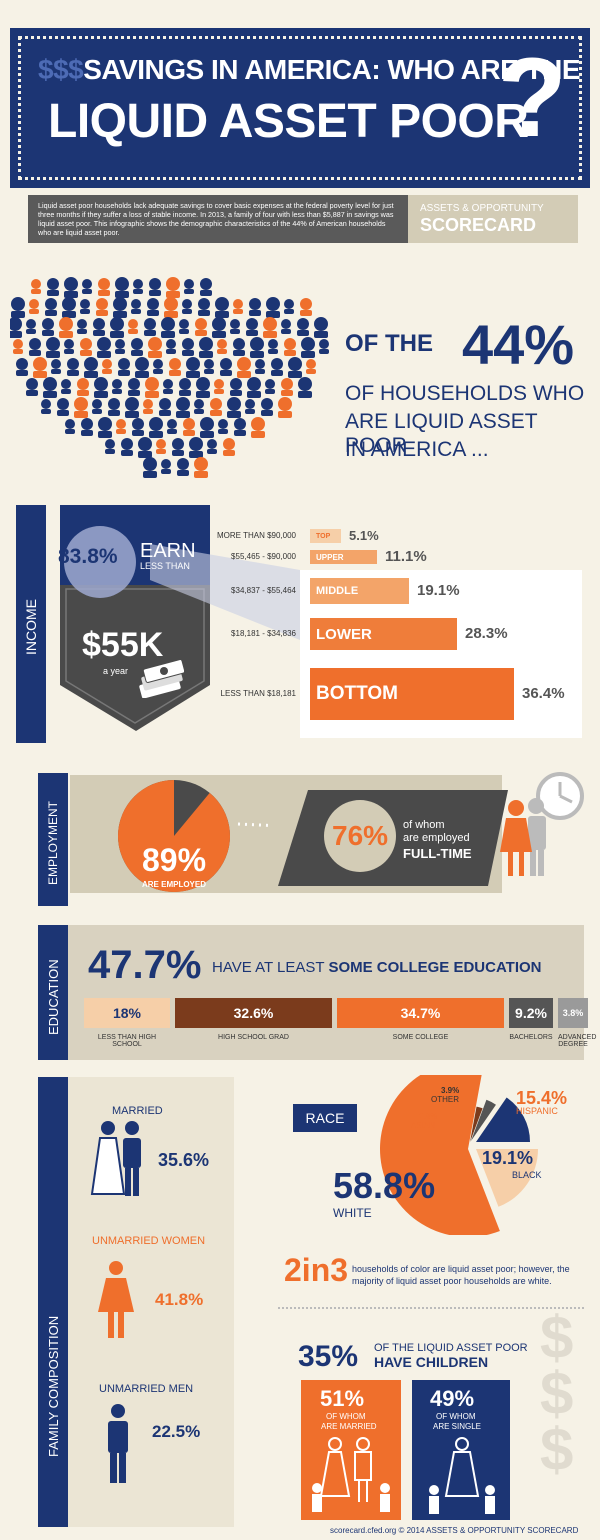 The width and height of the screenshot is (600, 1540). What do you see at coordinates (456, 1416) in the screenshot?
I see `children-single-line-1: OF WHOM` at bounding box center [456, 1416].